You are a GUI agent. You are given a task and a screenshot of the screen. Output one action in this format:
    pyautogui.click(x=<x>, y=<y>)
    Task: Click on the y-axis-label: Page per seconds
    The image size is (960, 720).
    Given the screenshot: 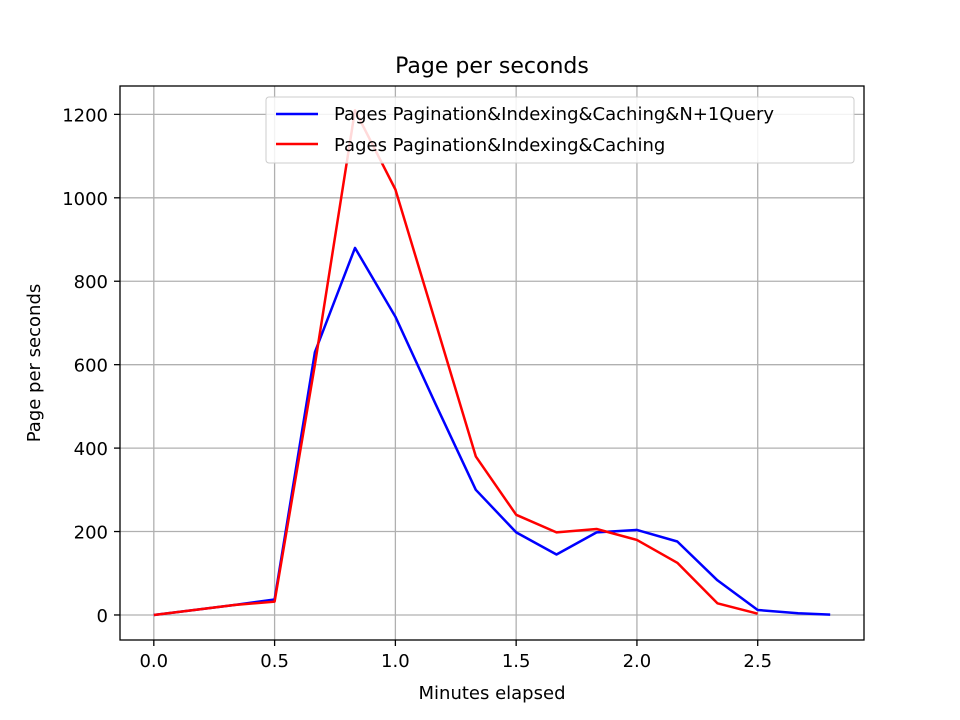 What is the action you would take?
    pyautogui.click(x=34, y=363)
    